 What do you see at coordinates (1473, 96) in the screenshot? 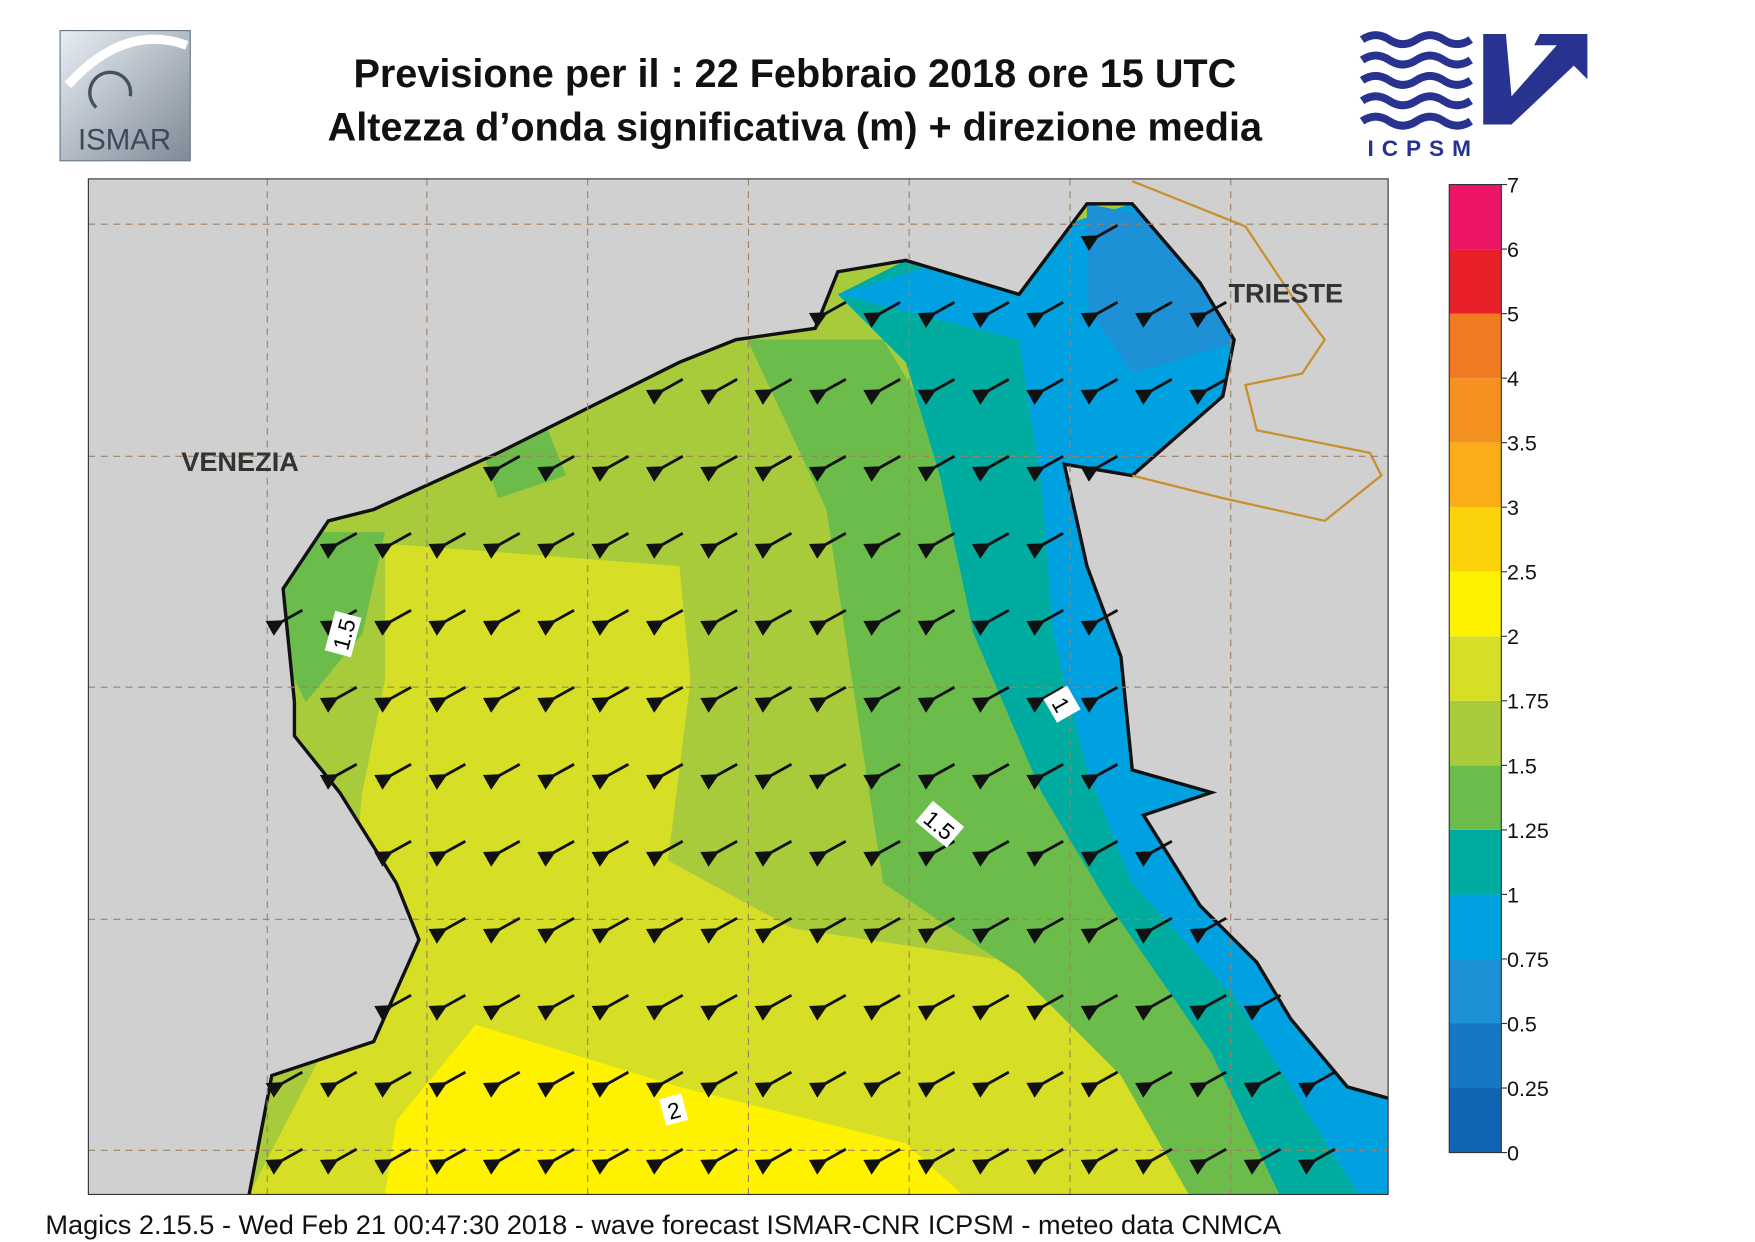
I see `icpsm-logo: ICPSM` at bounding box center [1473, 96].